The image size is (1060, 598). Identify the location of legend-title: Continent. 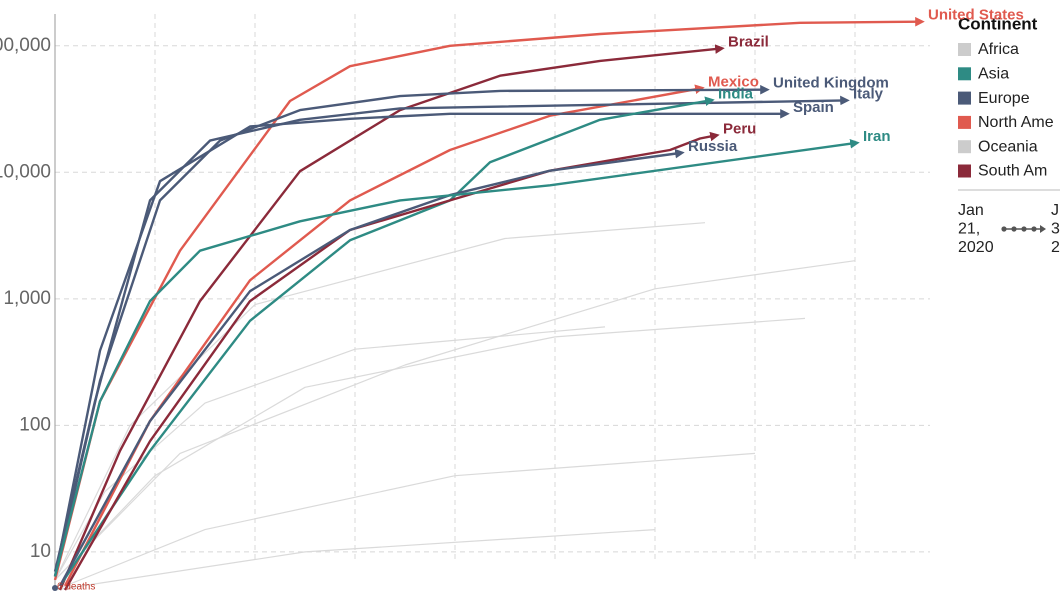
(998, 23).